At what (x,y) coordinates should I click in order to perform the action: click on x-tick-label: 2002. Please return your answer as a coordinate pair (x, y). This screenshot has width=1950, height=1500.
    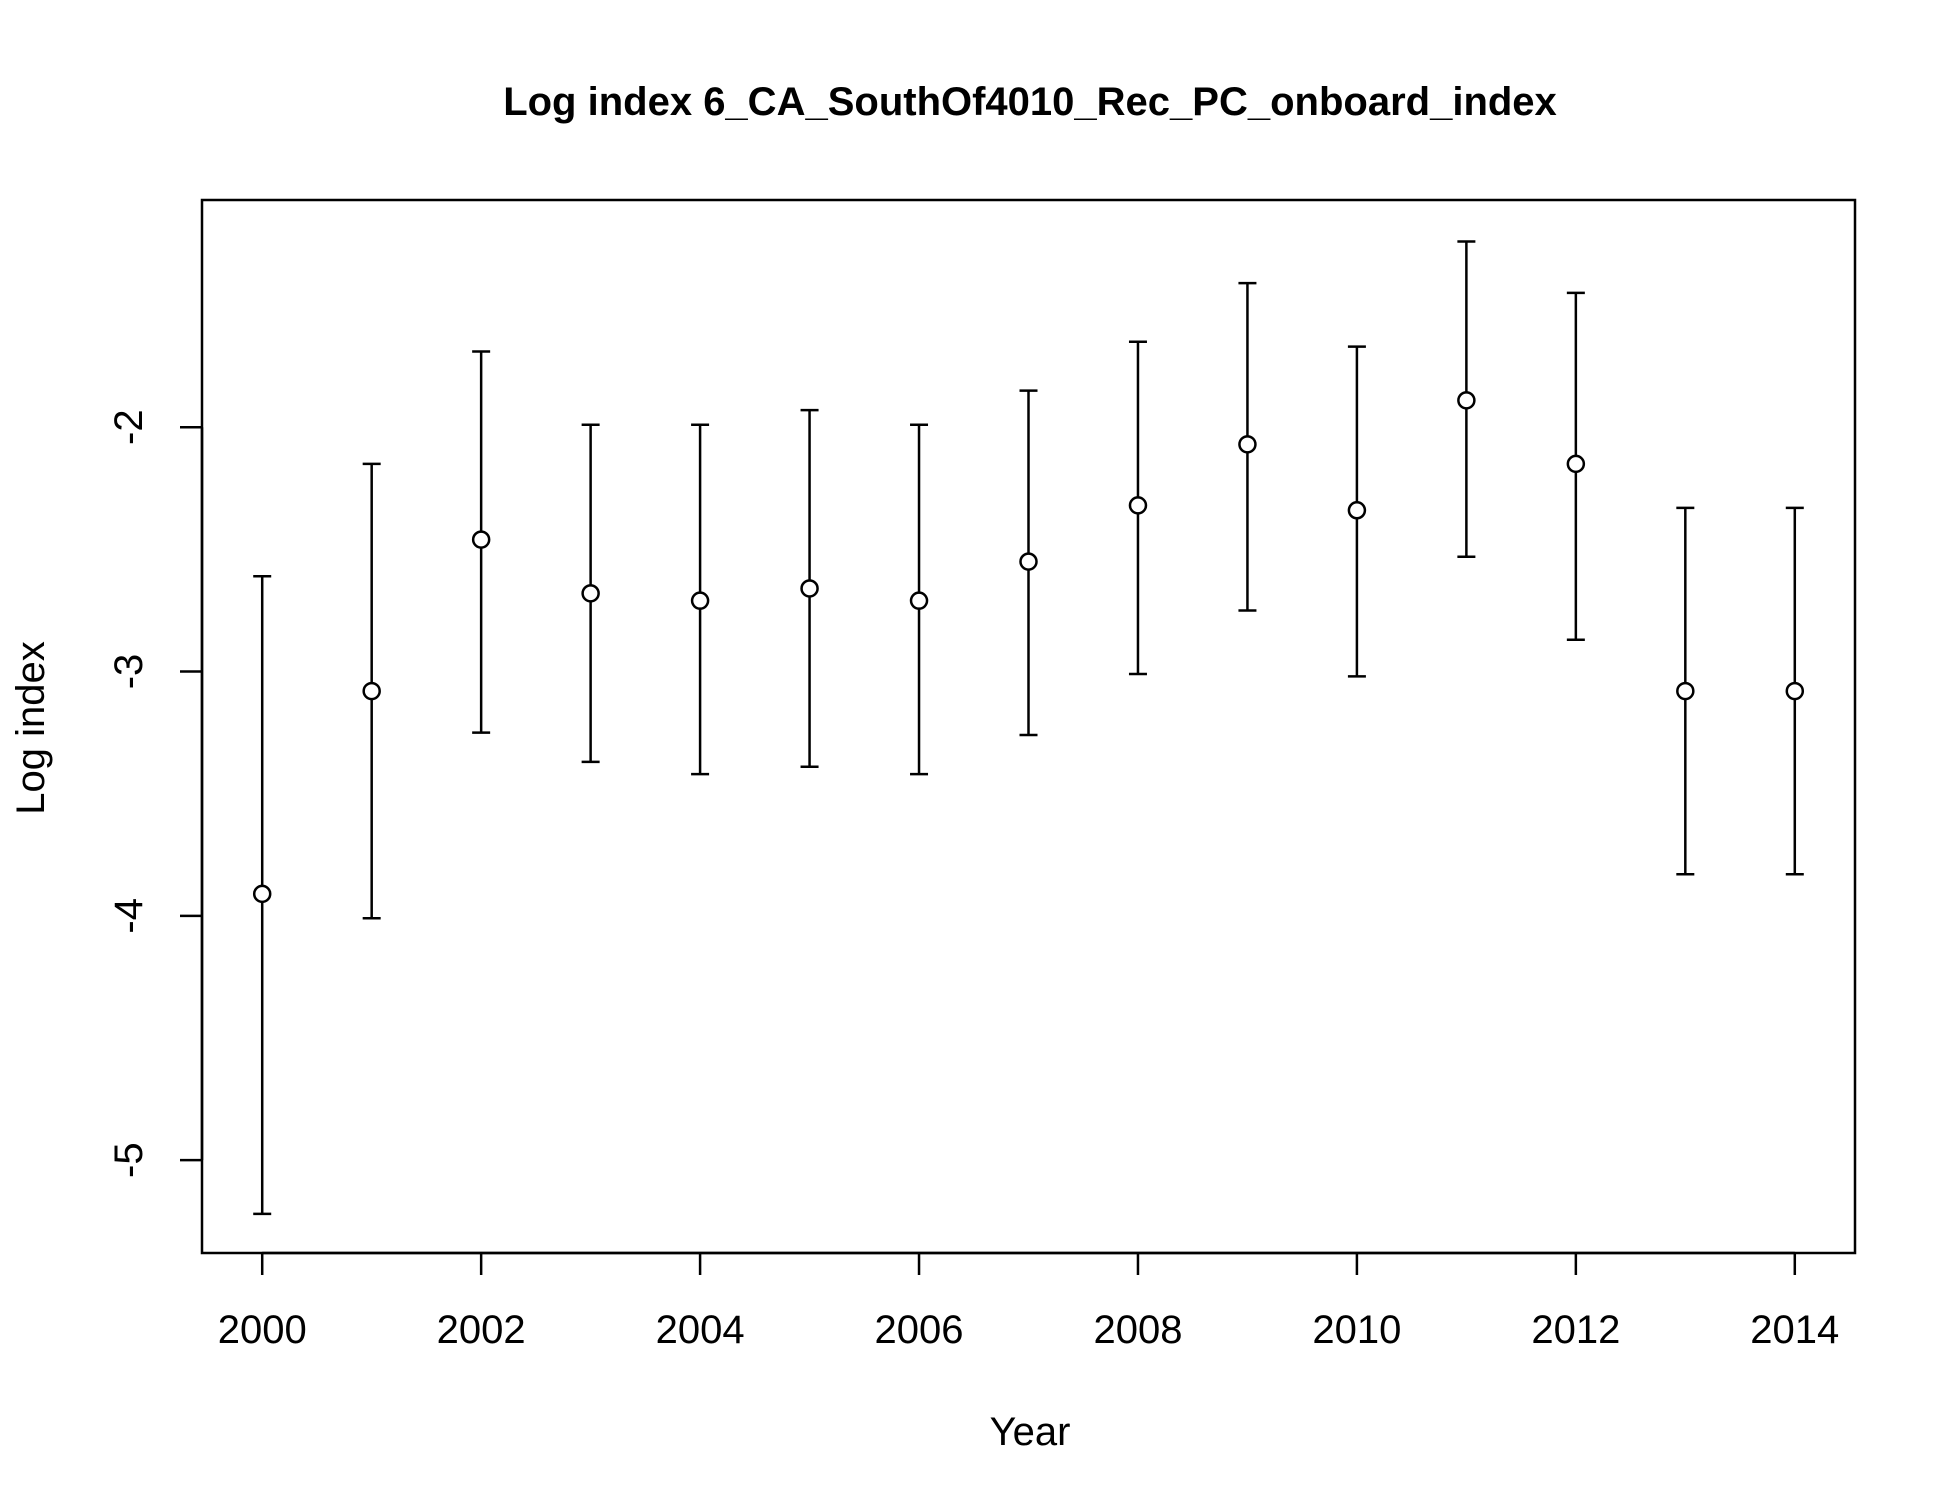
    Looking at the image, I should click on (481, 1330).